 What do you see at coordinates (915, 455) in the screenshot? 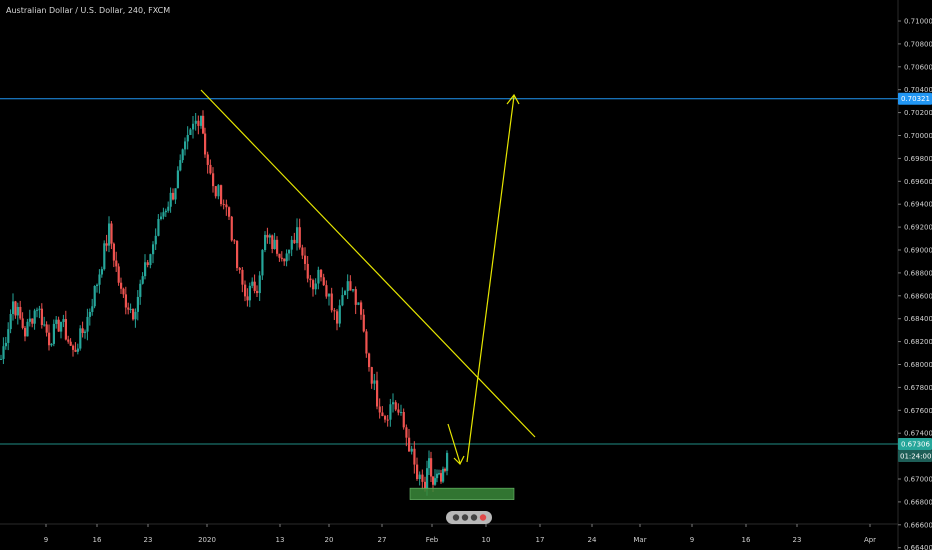
I see `countdown-box` at bounding box center [915, 455].